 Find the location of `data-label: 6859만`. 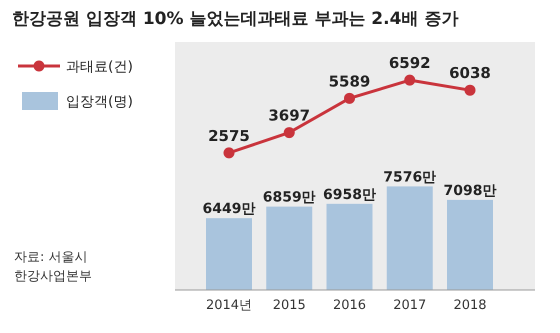

data-label: 6859만 is located at coordinates (289, 198).